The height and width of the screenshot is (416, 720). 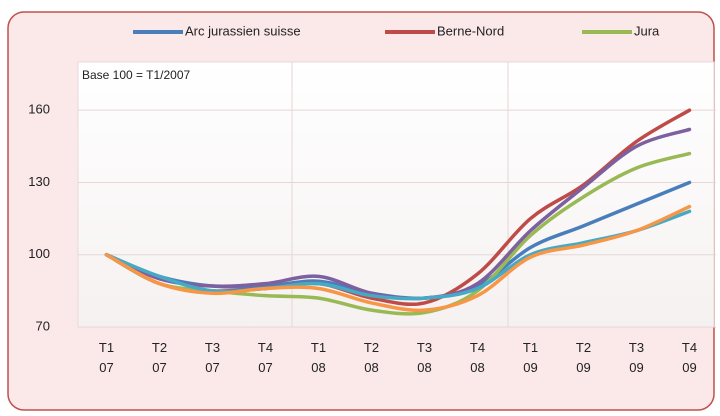 I want to click on x-tick-label: T3 09, so click(x=636, y=357).